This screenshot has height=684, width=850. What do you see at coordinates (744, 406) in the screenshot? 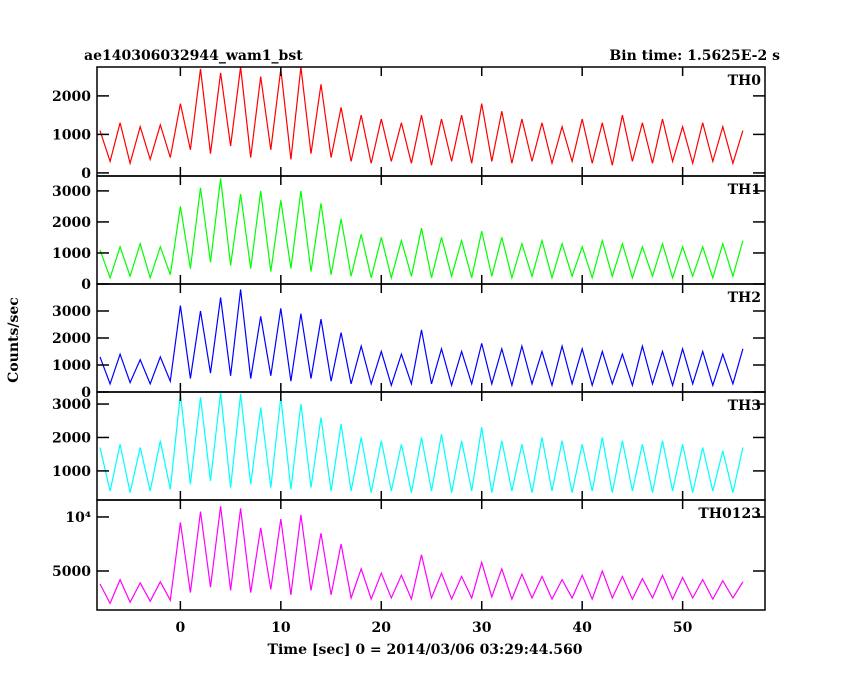
I see `panel-label: TH3` at bounding box center [744, 406].